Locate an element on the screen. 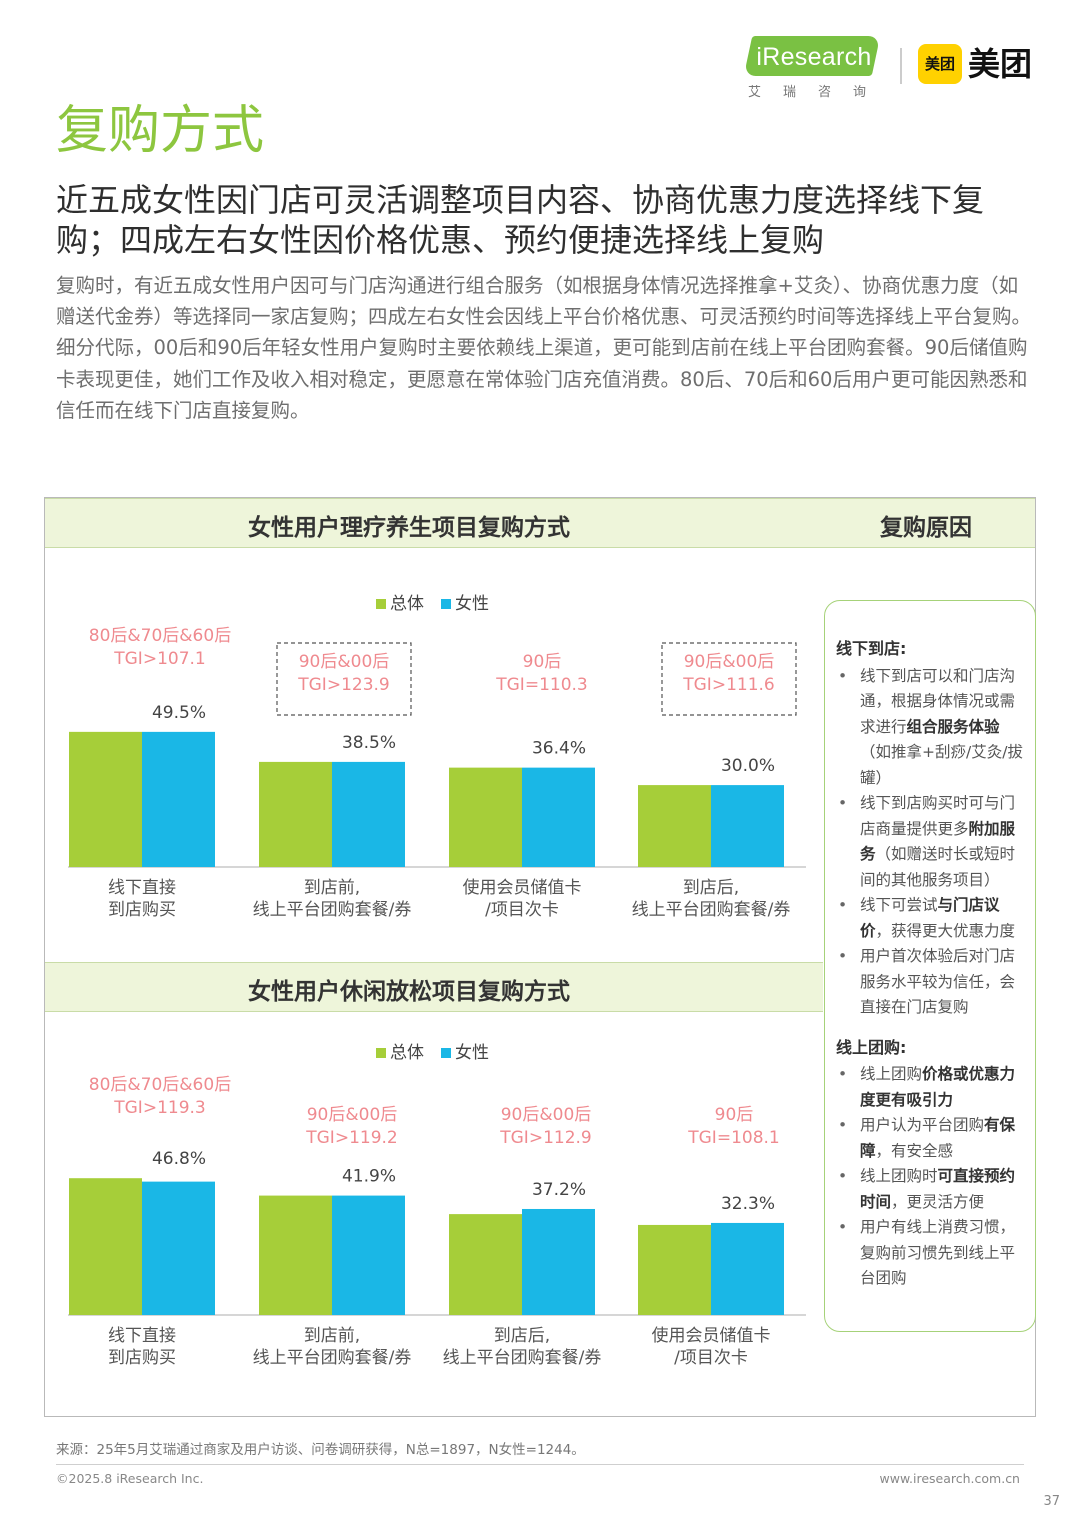  reason-text: 线下到店购买时可与门店商量提供更多 is located at coordinates (938, 816).